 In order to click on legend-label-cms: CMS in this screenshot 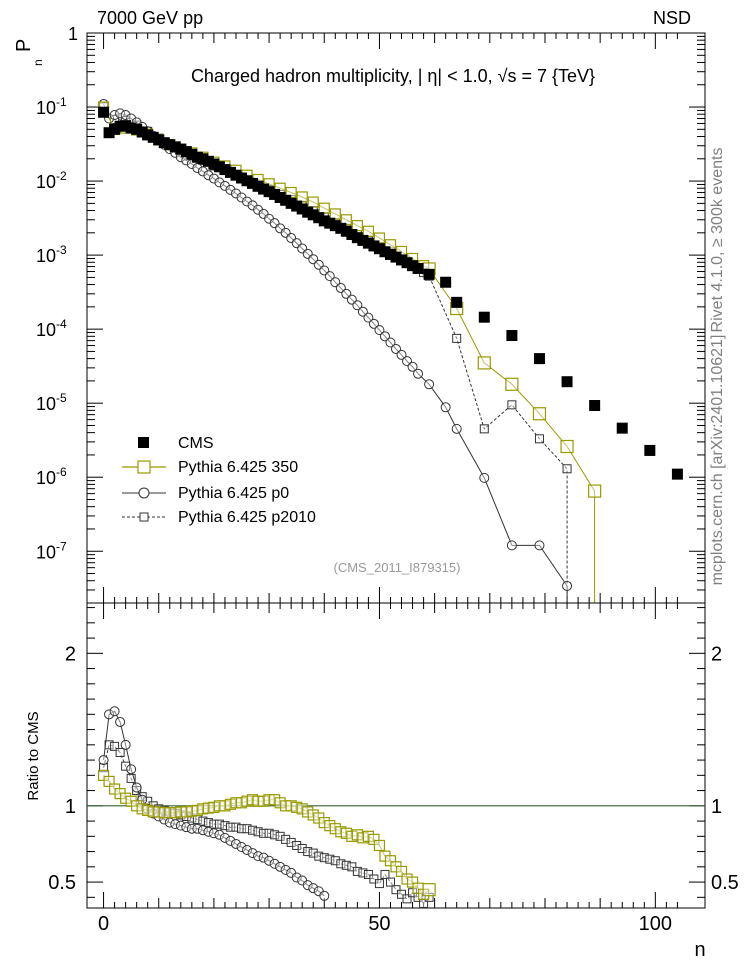, I will do `click(196, 443)`.